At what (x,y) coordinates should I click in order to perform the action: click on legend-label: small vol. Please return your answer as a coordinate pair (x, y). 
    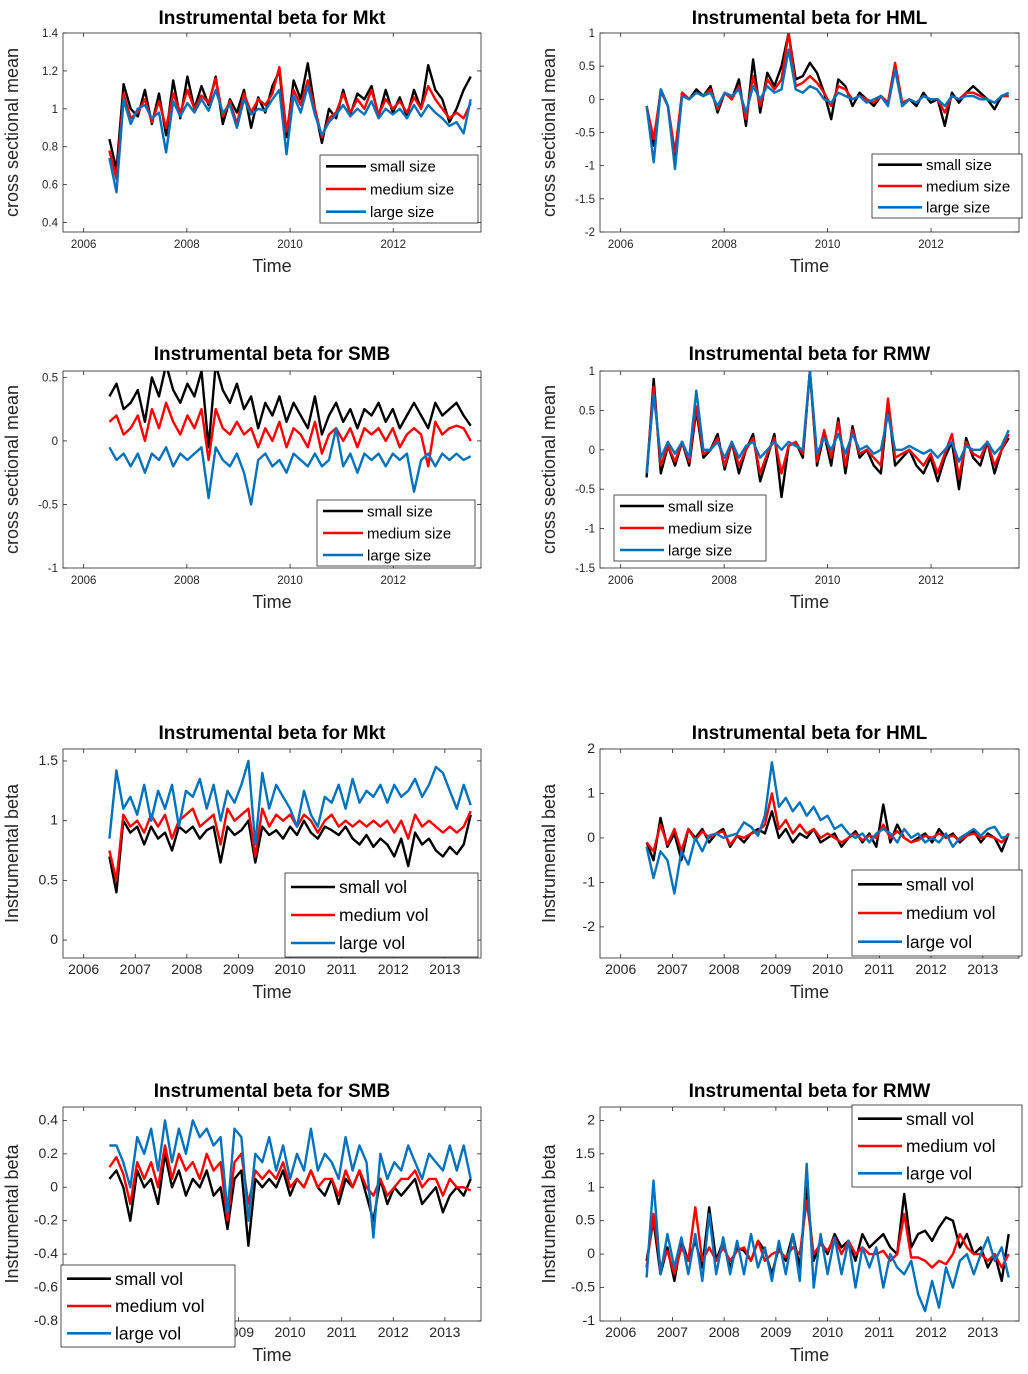
    Looking at the image, I should click on (373, 887).